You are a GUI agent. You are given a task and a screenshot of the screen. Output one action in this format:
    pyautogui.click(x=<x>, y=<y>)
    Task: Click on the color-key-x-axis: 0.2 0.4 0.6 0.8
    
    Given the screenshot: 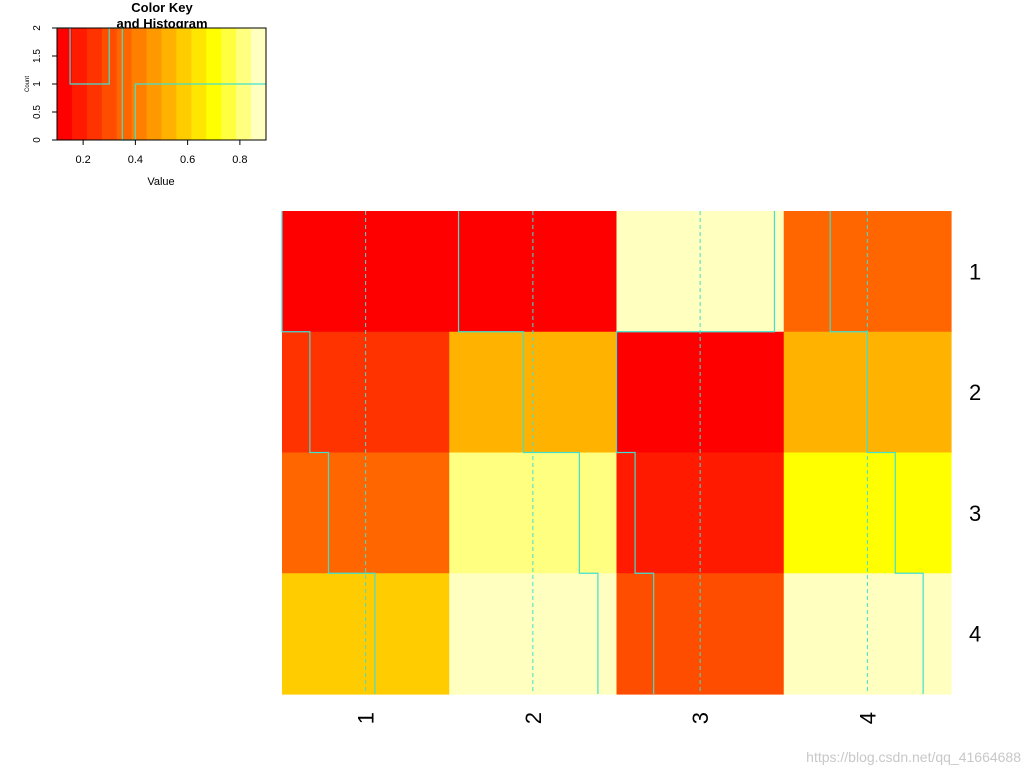 What is the action you would take?
    pyautogui.click(x=161, y=152)
    